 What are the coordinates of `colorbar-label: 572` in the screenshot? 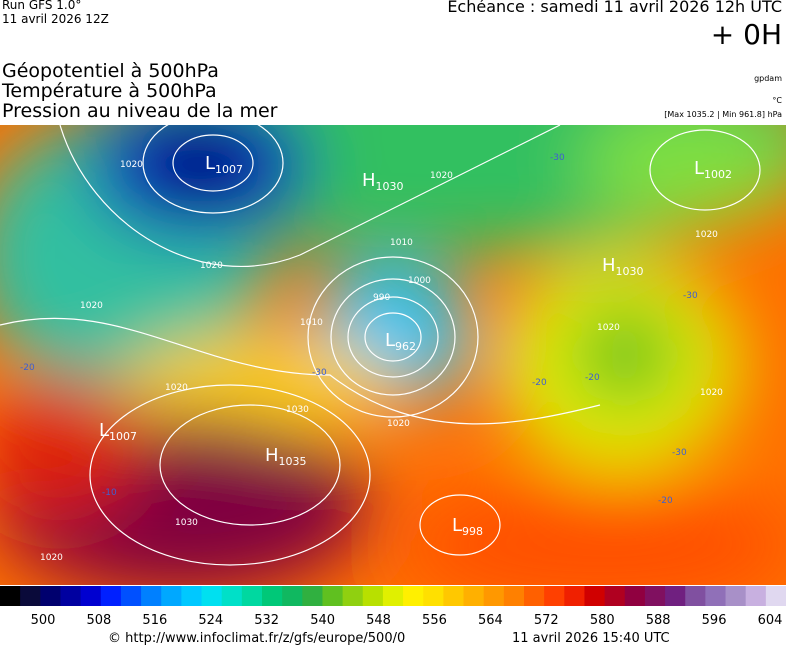 It's located at (546, 620).